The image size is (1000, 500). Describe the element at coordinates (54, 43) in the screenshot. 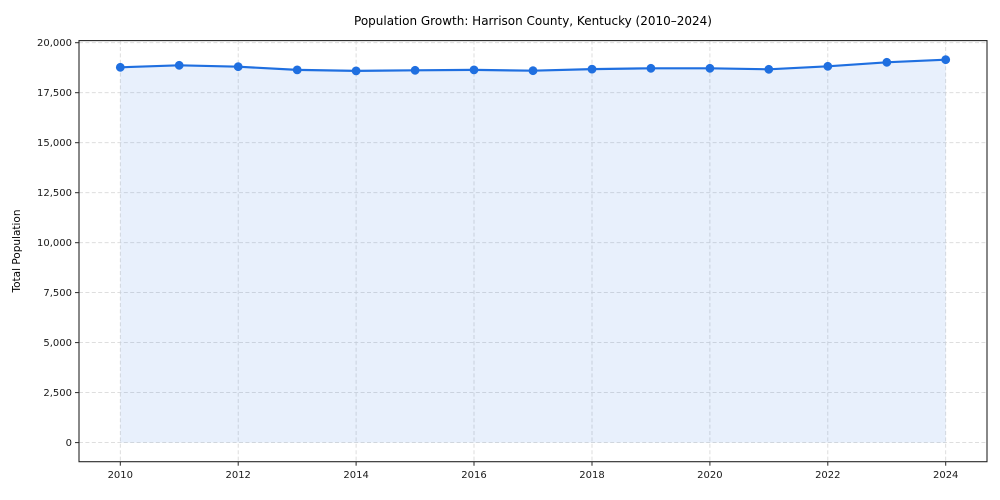

I see `y-tick-label: 20,000` at that location.